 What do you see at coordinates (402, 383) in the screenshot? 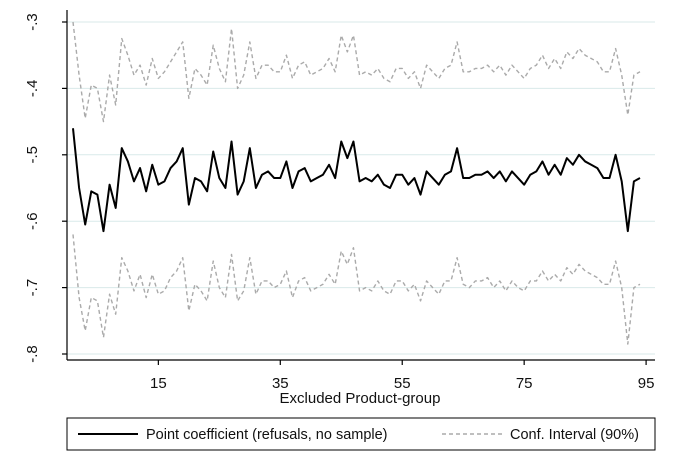
I see `x-tick-label: 55` at bounding box center [402, 383].